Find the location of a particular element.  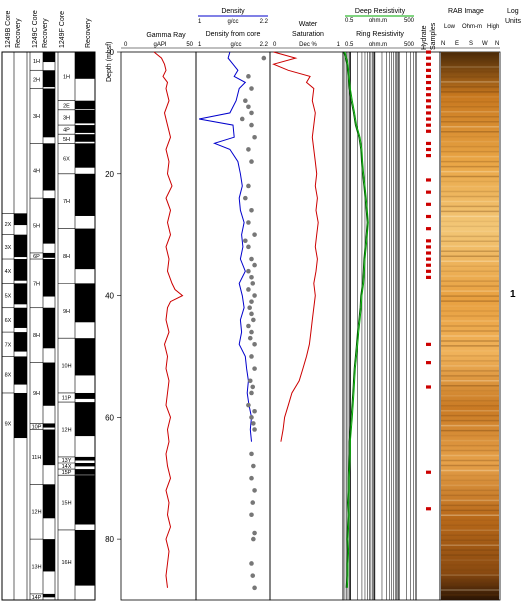

rab-low: Low is located at coordinates (450, 27).